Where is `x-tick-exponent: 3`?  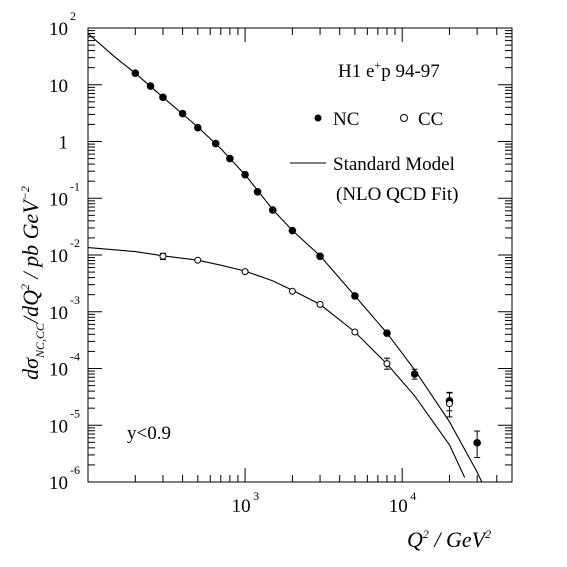
x-tick-exponent: 3 is located at coordinates (256, 496).